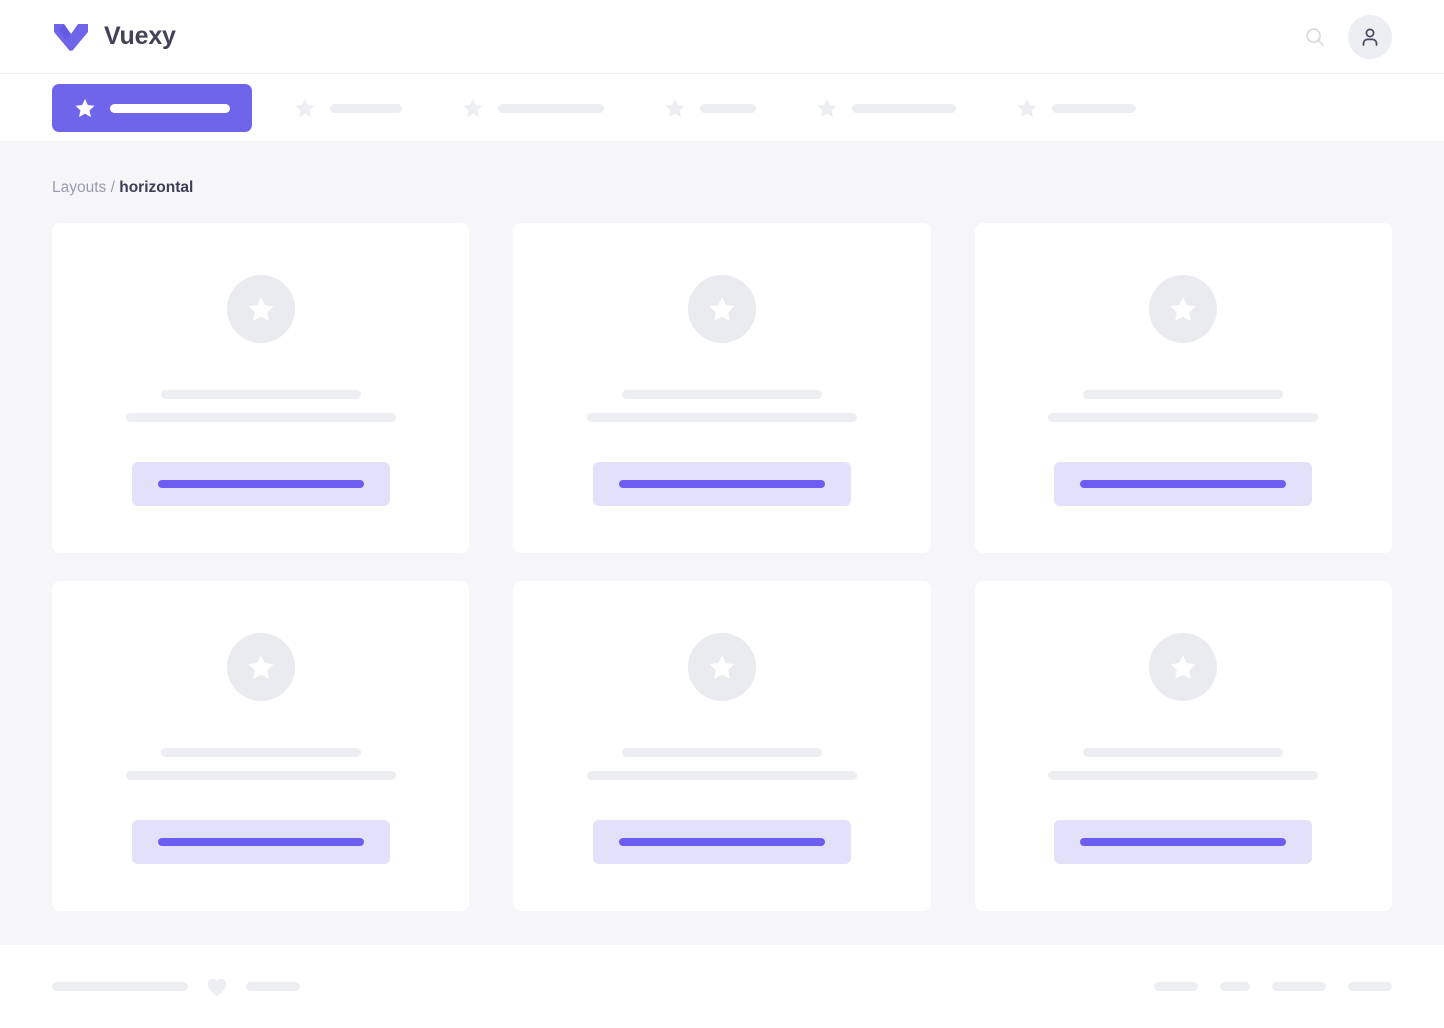 Image resolution: width=1444 pixels, height=1028 pixels. Describe the element at coordinates (156, 187) in the screenshot. I see `breadcrumb-current: horizontal` at that location.